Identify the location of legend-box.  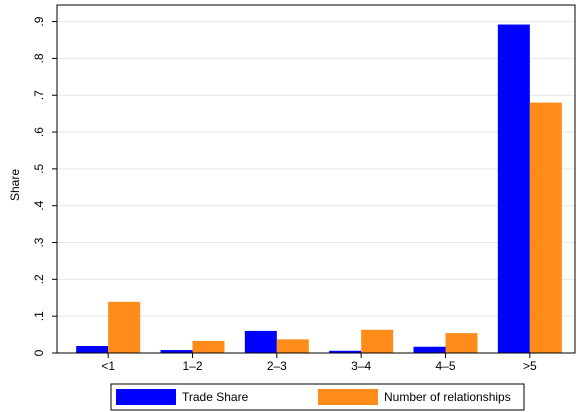
(317, 397).